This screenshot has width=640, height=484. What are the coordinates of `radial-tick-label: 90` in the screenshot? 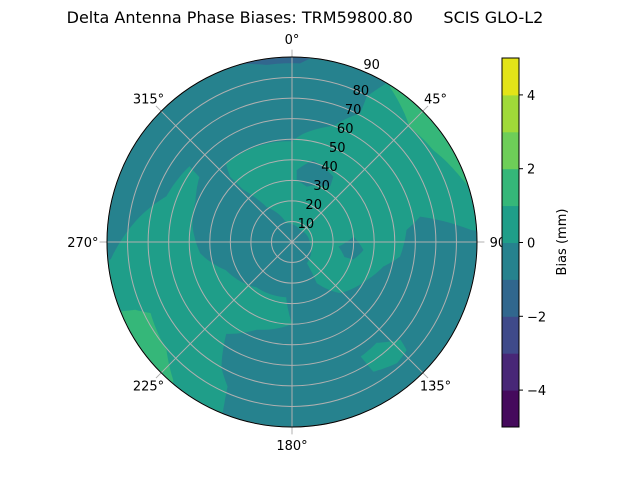 It's located at (371, 65).